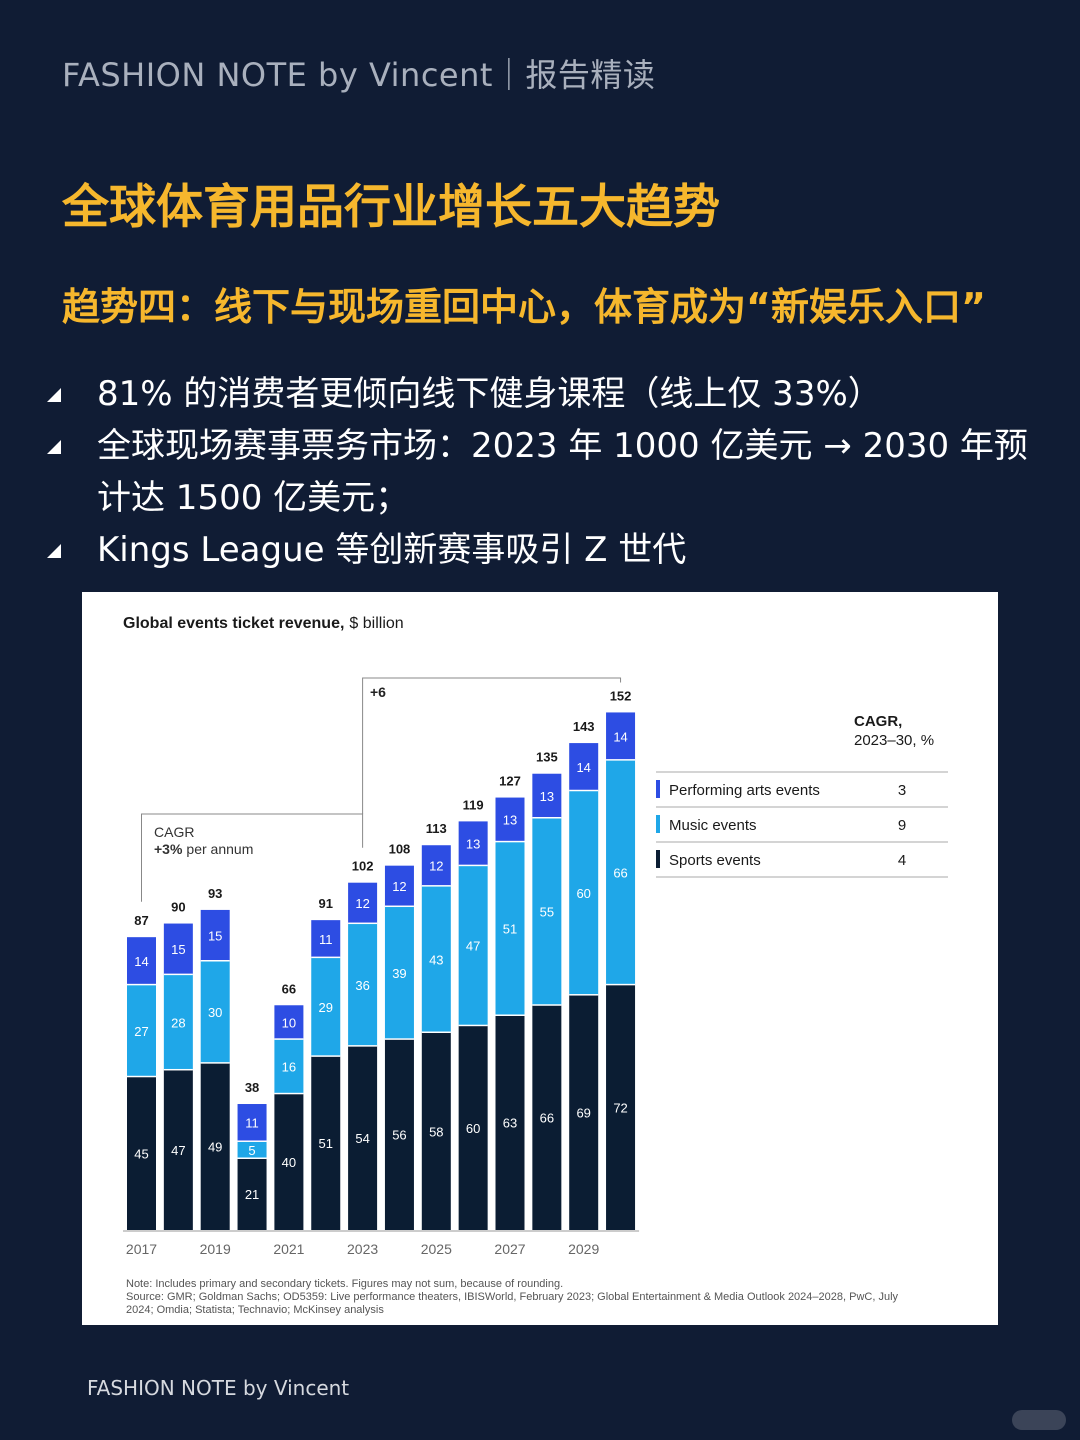  Describe the element at coordinates (744, 790) in the screenshot. I see `legend-label: Performing arts events` at that location.